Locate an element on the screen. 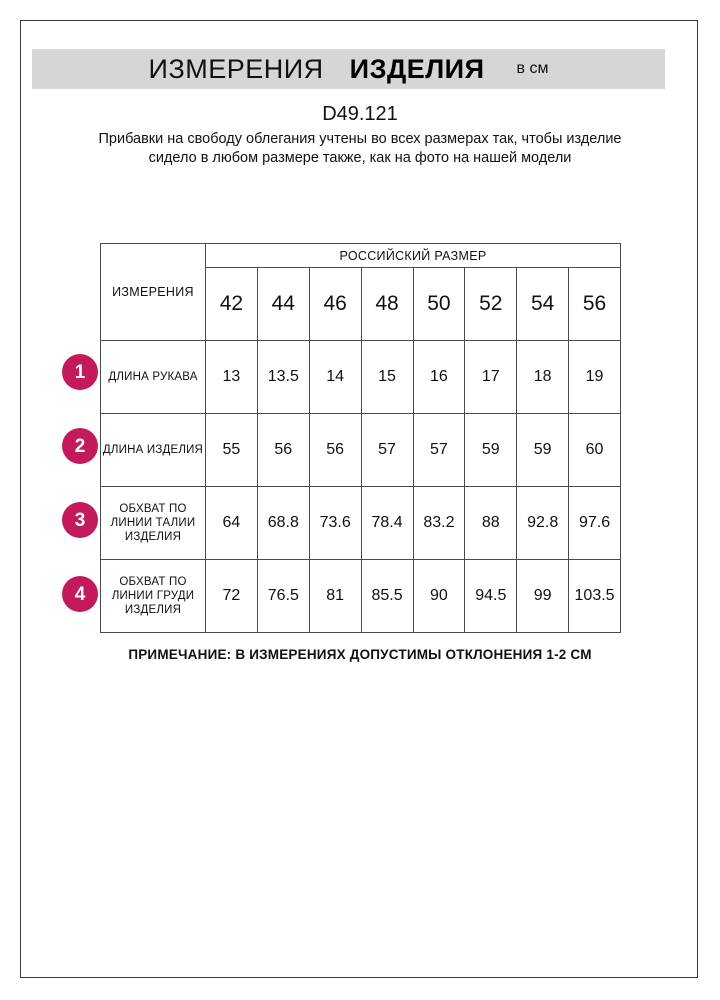 Image resolution: width=720 pixels, height=1000 pixels. size-header-44: 44 is located at coordinates (283, 304).